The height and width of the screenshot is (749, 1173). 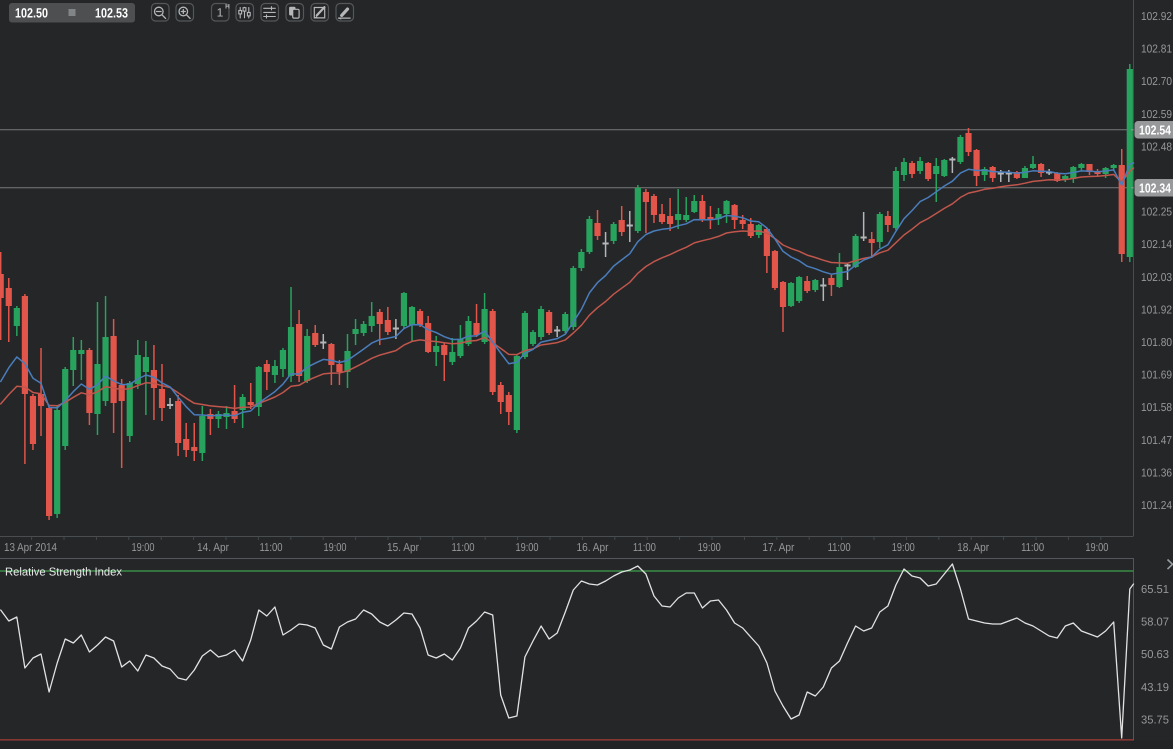 I want to click on svg-text: 35.75, so click(x=1155, y=720).